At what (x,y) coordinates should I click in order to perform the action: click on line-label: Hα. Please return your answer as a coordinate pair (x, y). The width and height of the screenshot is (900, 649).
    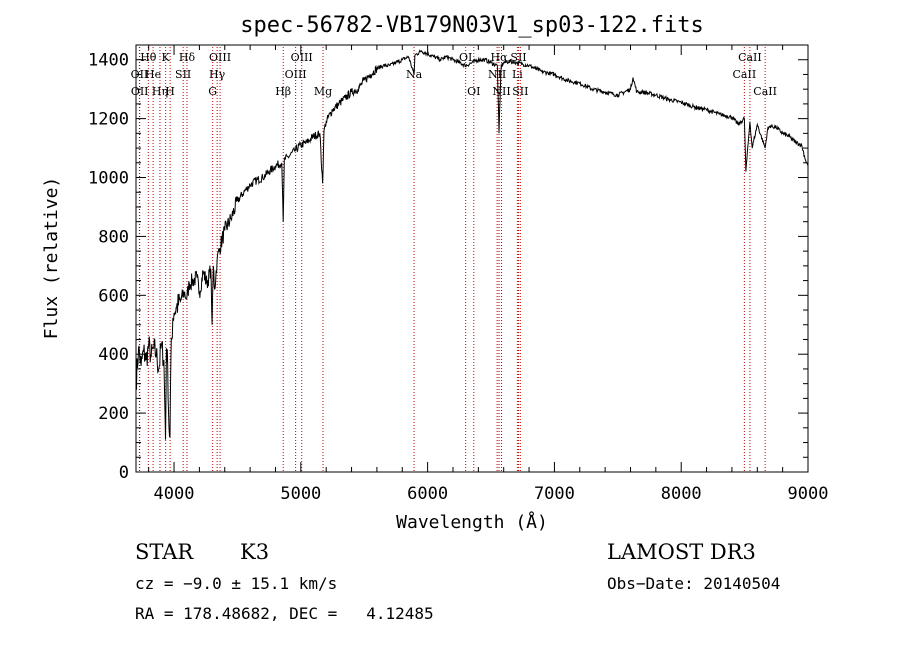
    Looking at the image, I should click on (499, 57).